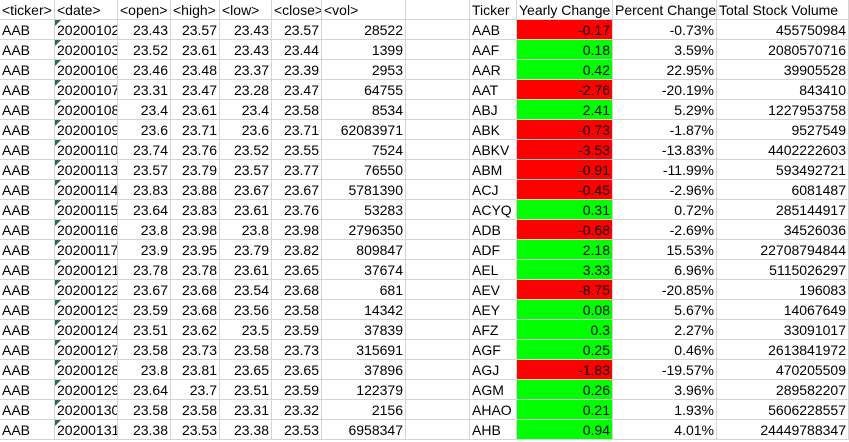 The width and height of the screenshot is (849, 442). Describe the element at coordinates (493, 430) in the screenshot. I see `summary-ticker-cell: AHB` at that location.